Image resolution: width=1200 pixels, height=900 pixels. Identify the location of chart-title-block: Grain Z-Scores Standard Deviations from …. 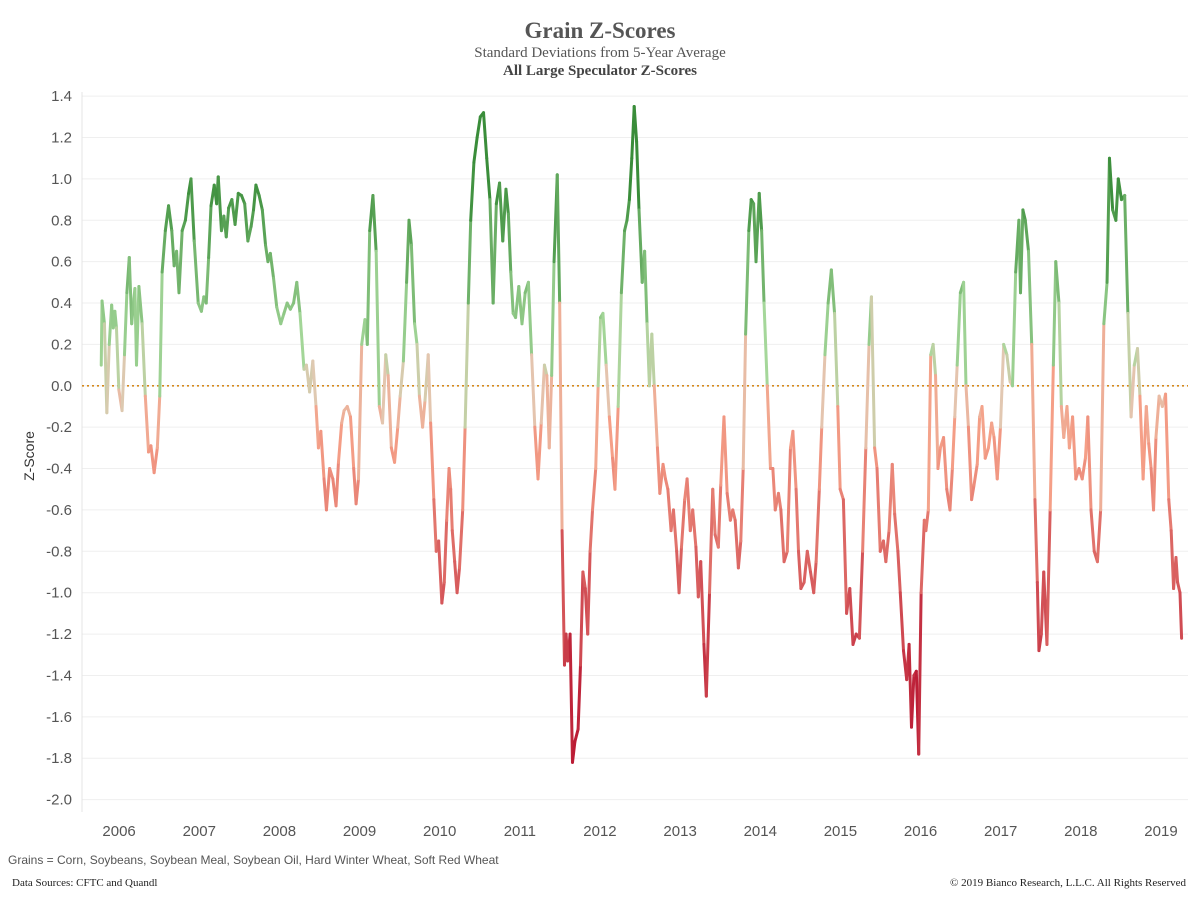
(600, 49).